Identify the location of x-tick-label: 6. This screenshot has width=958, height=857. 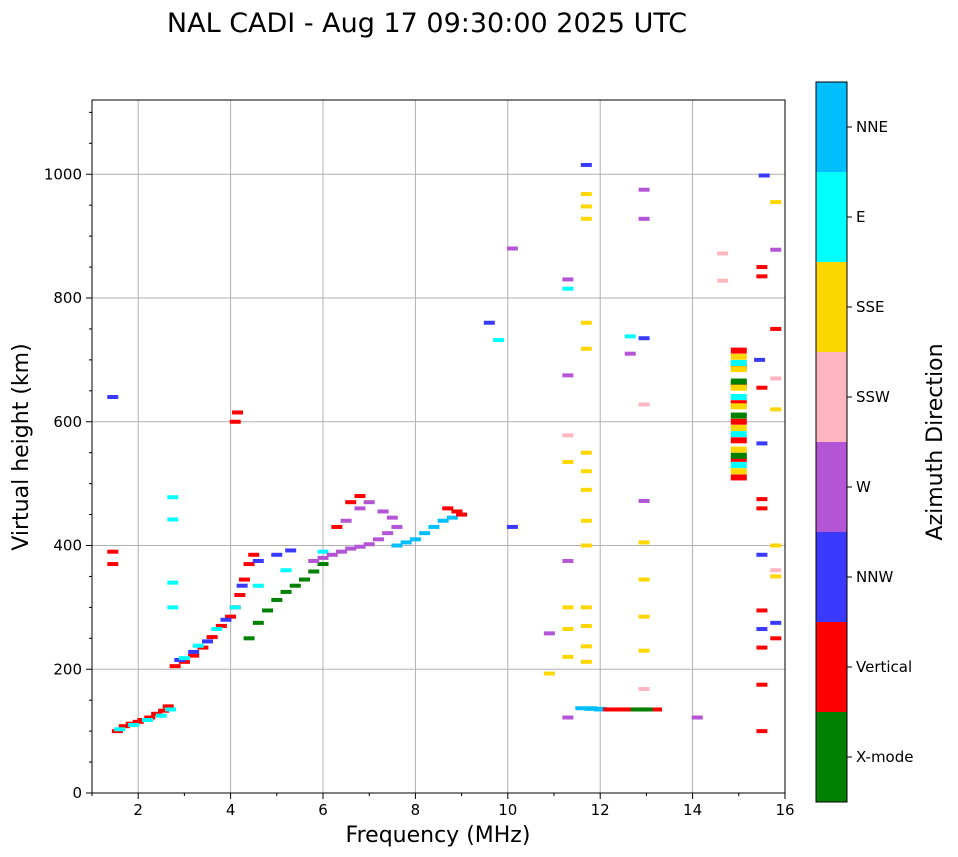
(323, 810).